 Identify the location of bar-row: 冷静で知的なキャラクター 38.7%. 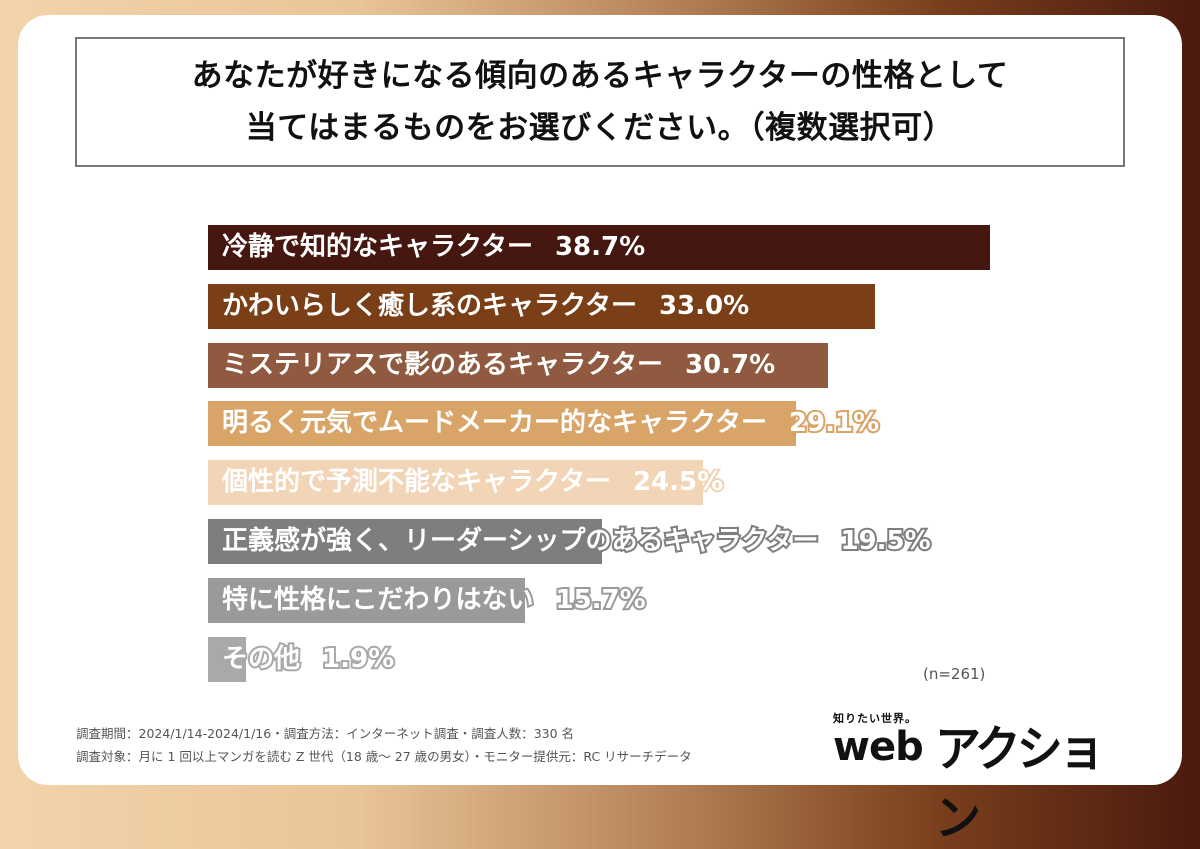
(658, 247).